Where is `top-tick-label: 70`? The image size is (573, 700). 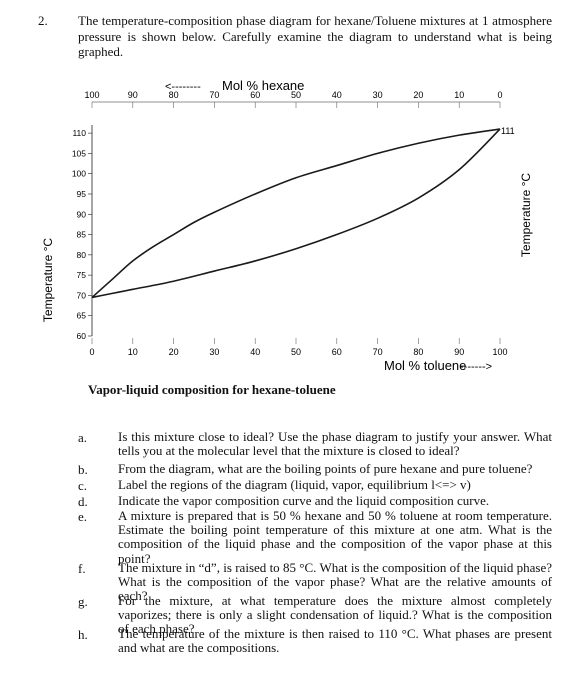
top-tick-label: 70 is located at coordinates (214, 95).